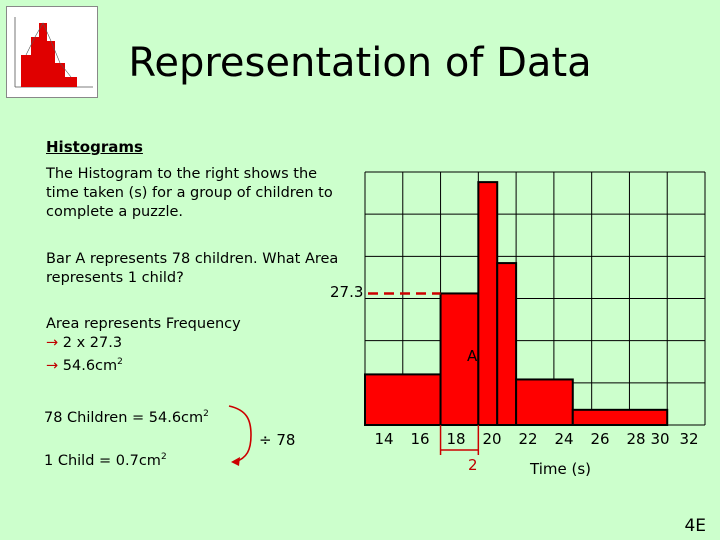 Image resolution: width=720 pixels, height=540 pixels. What do you see at coordinates (360, 63) in the screenshot?
I see `slide-title: Representation of Data` at bounding box center [360, 63].